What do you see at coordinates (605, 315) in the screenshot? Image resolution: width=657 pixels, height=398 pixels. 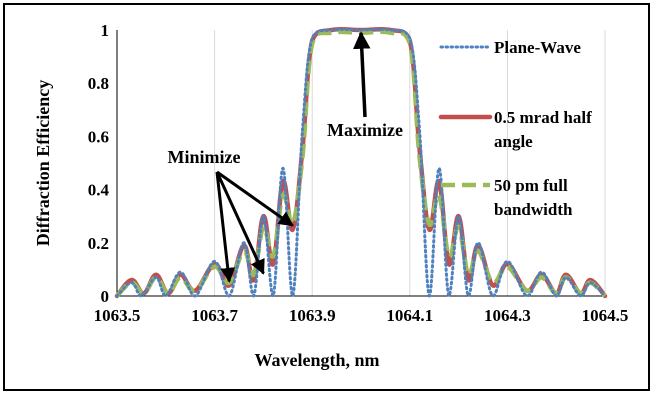 I see `x-tick-label-5: 1064.5` at bounding box center [605, 315].